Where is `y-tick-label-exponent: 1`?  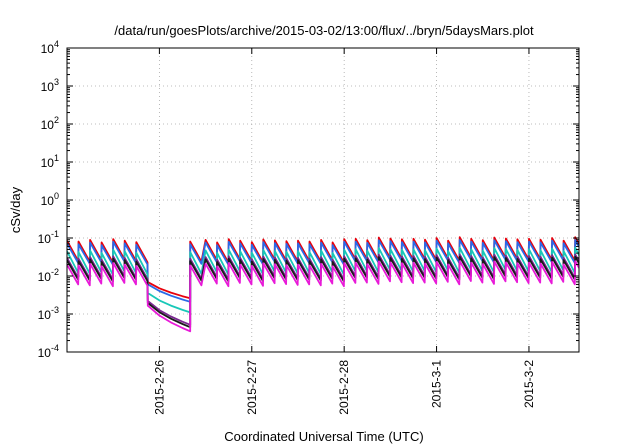
y-tick-label-exponent: 1 is located at coordinates (56, 158).